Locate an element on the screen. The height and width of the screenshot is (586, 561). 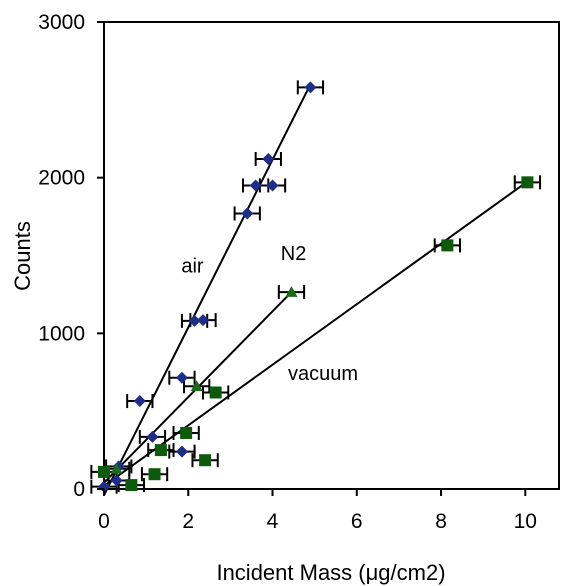
annotation-label: N2 is located at coordinates (294, 254).